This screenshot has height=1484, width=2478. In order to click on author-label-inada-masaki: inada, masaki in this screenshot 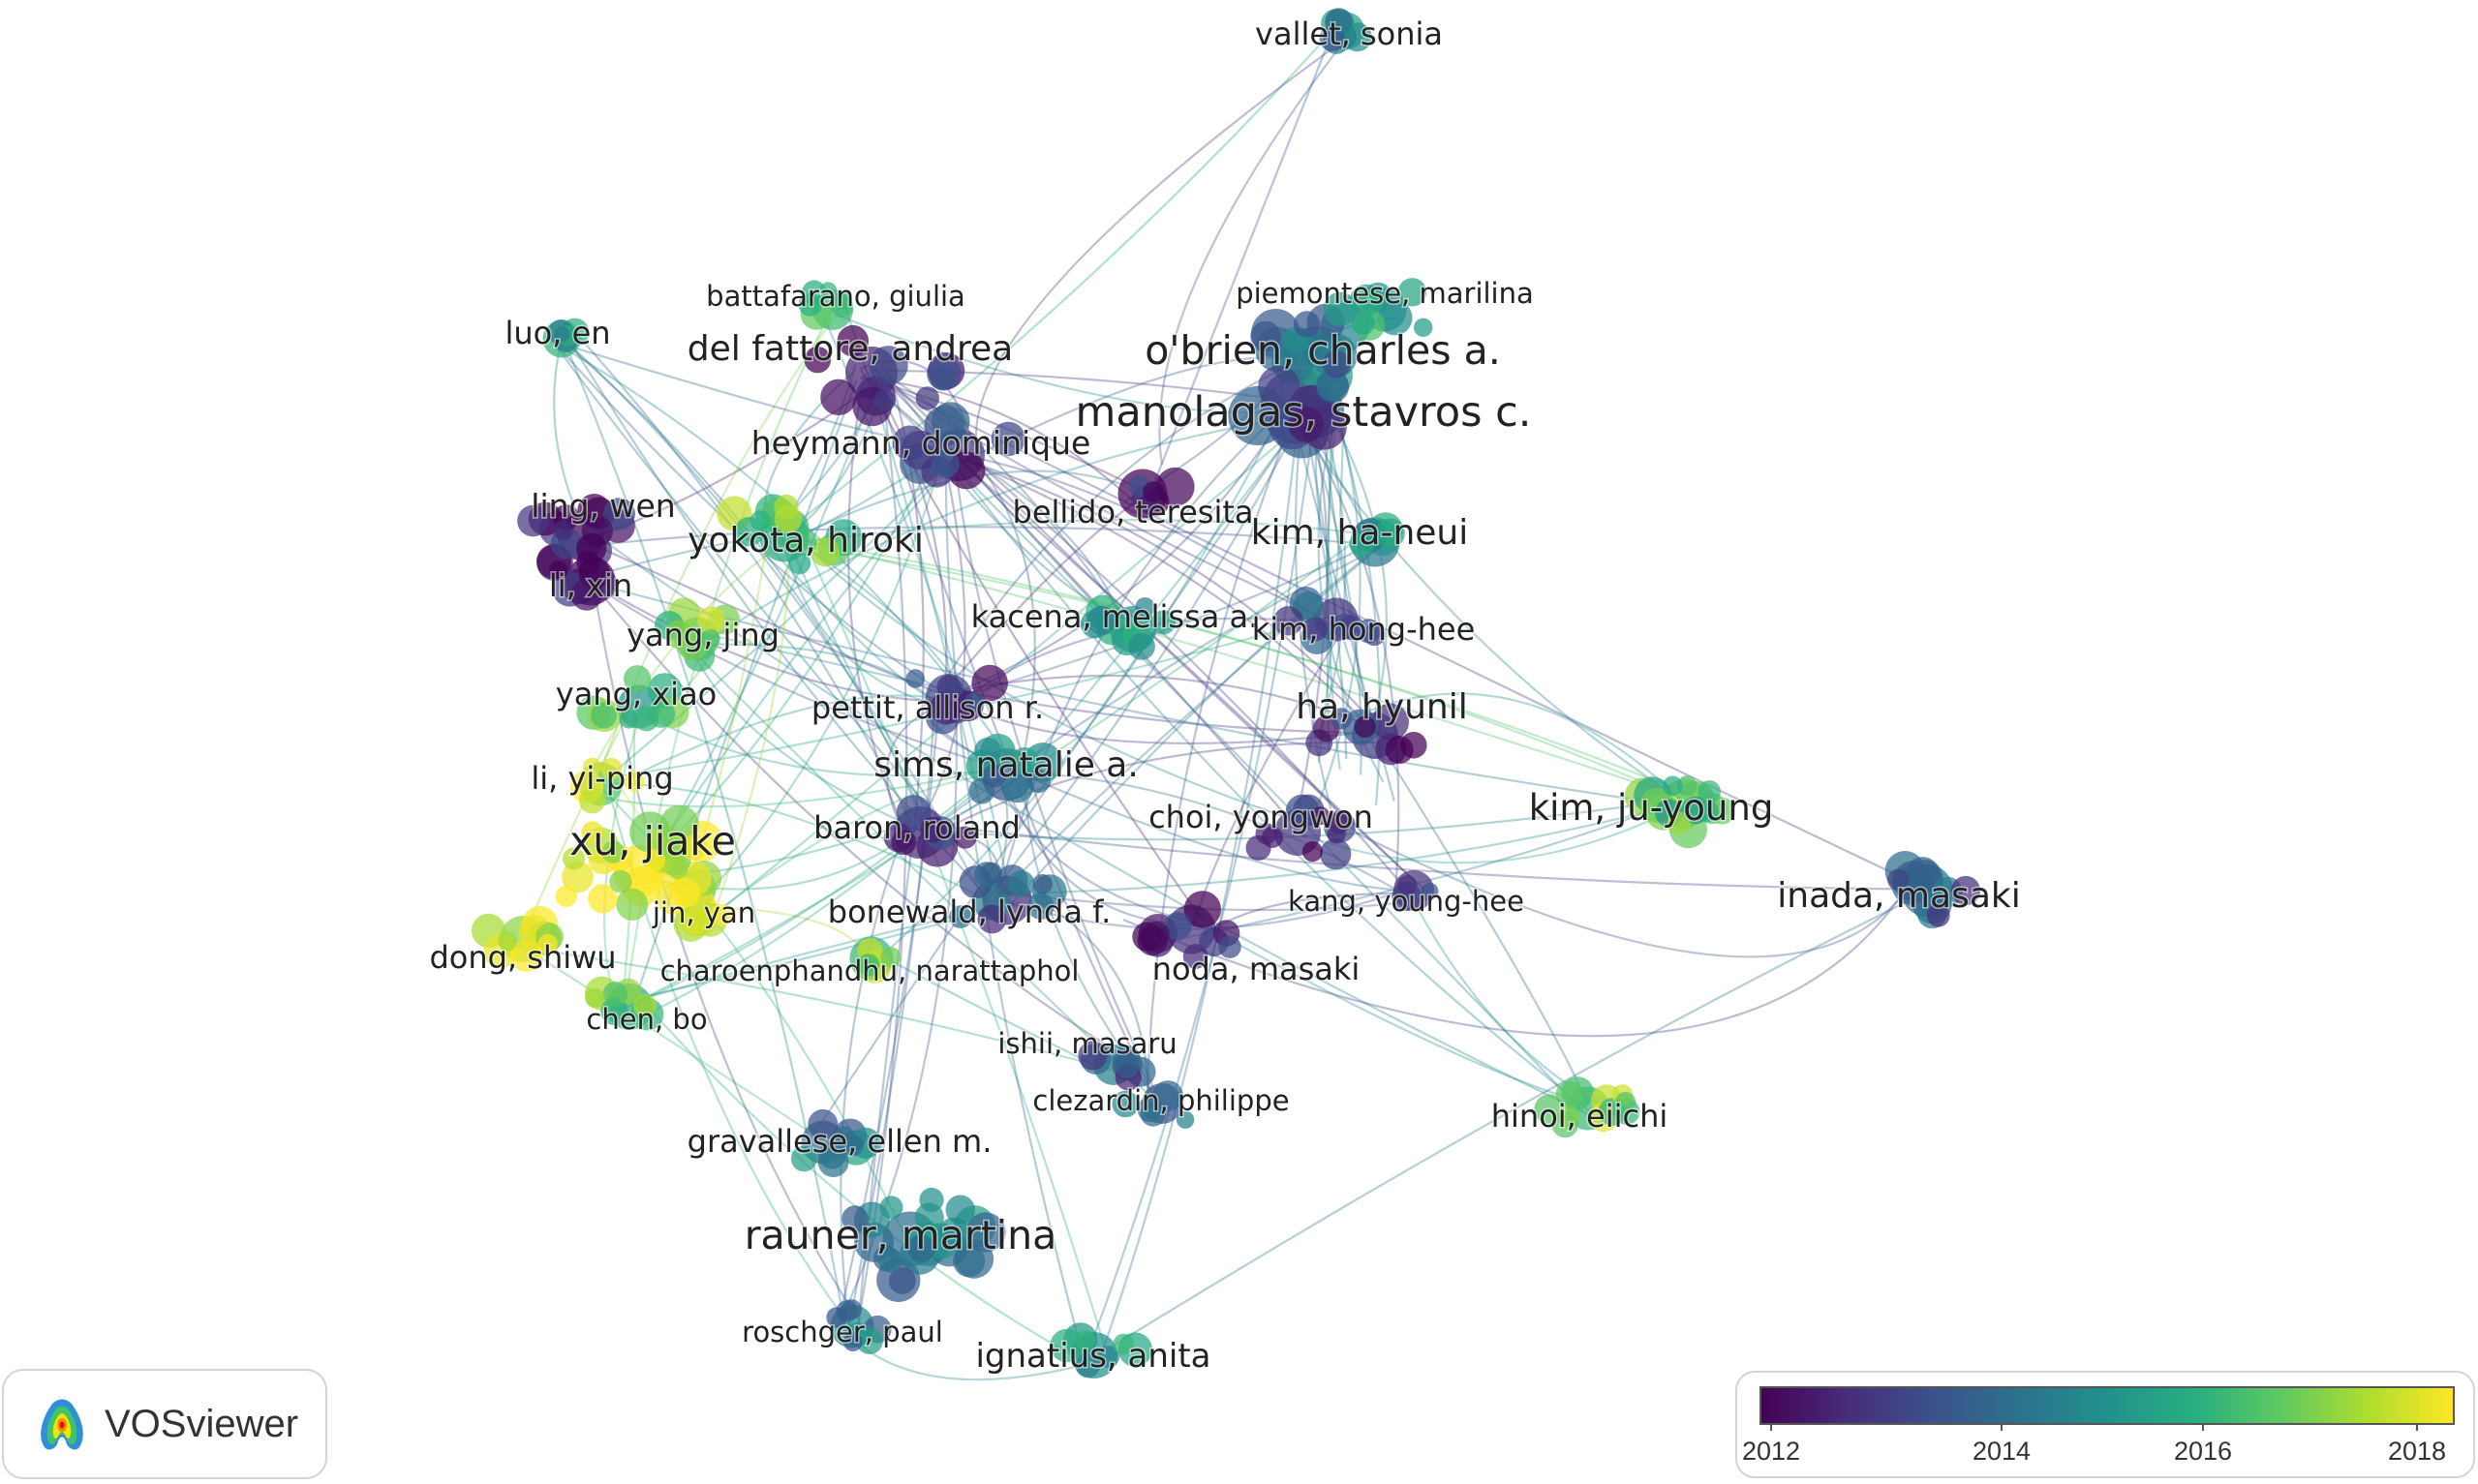, I will do `click(1899, 896)`.